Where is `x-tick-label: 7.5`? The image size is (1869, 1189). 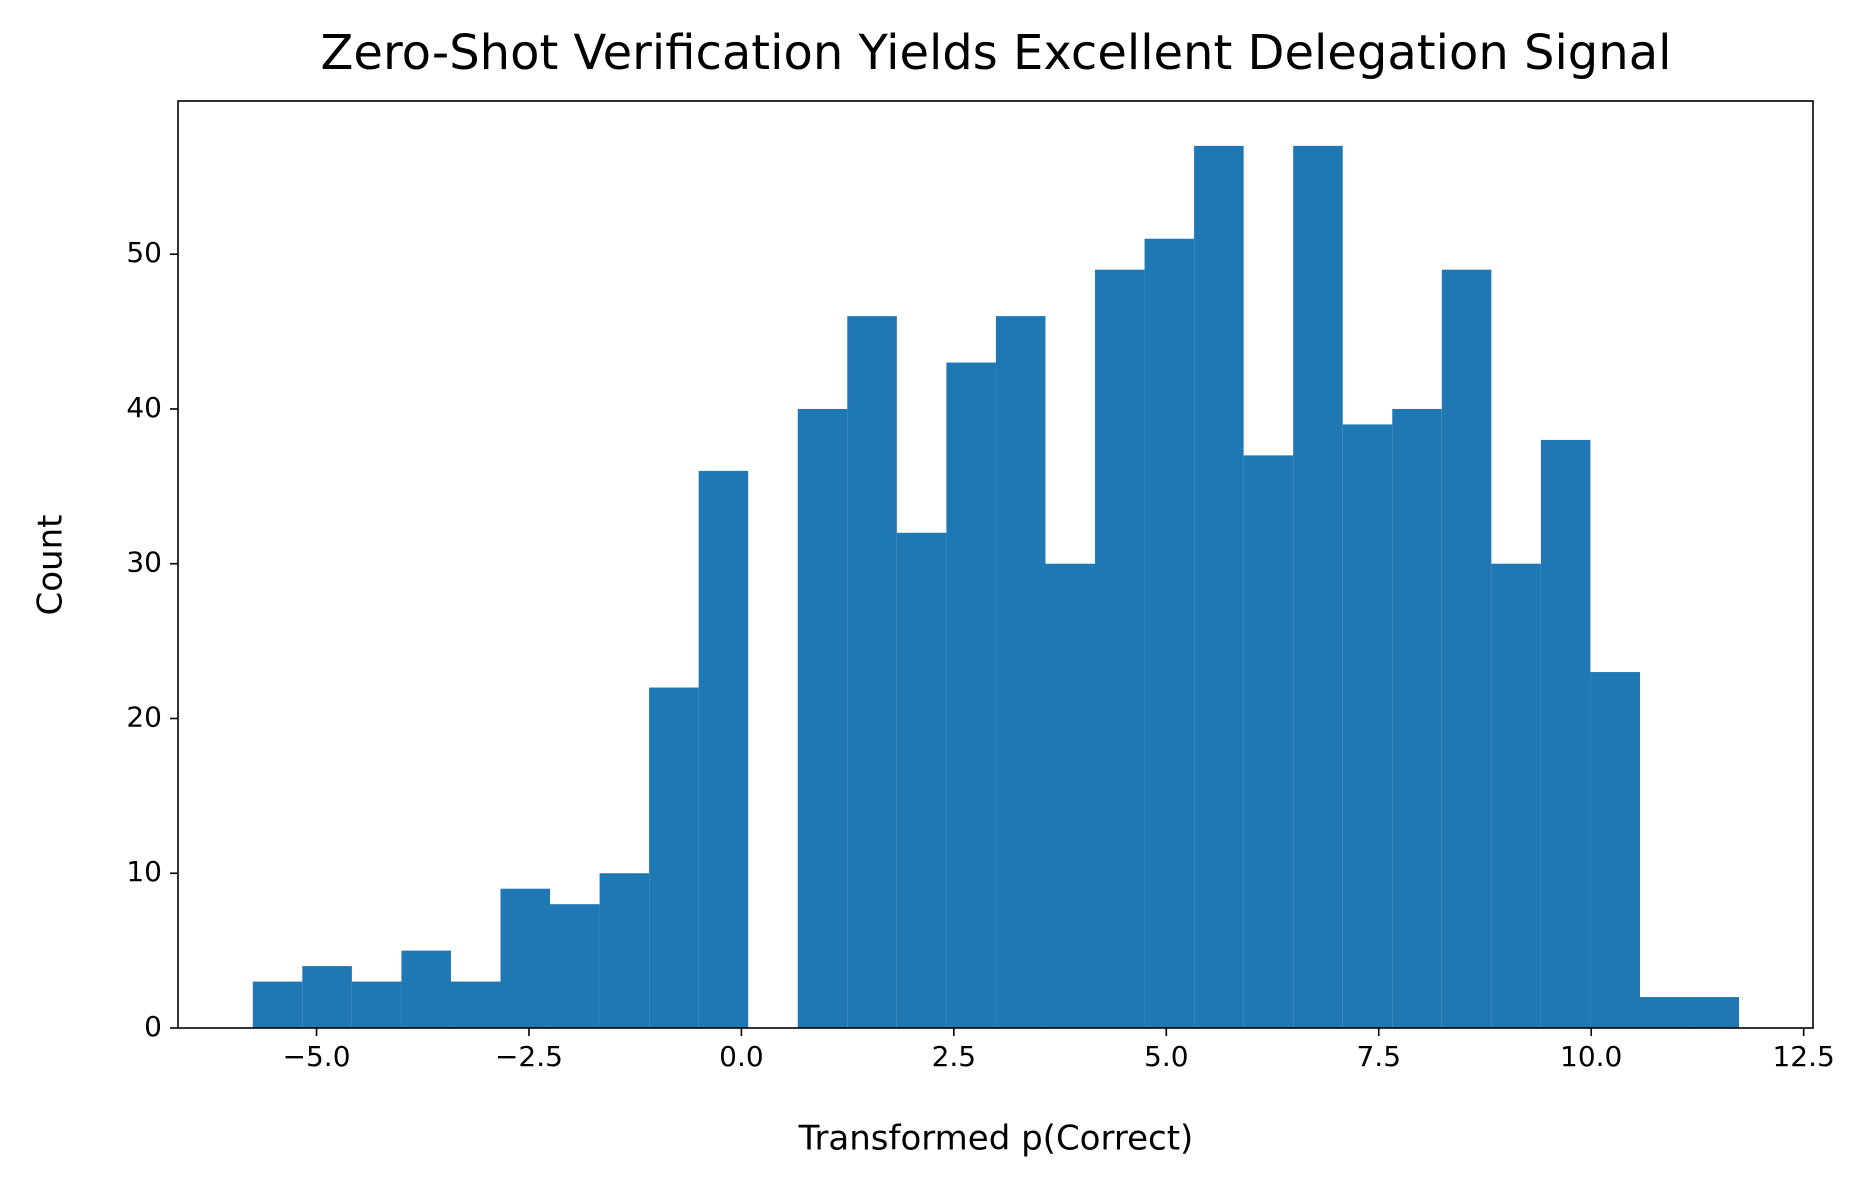 x-tick-label: 7.5 is located at coordinates (1378, 1056).